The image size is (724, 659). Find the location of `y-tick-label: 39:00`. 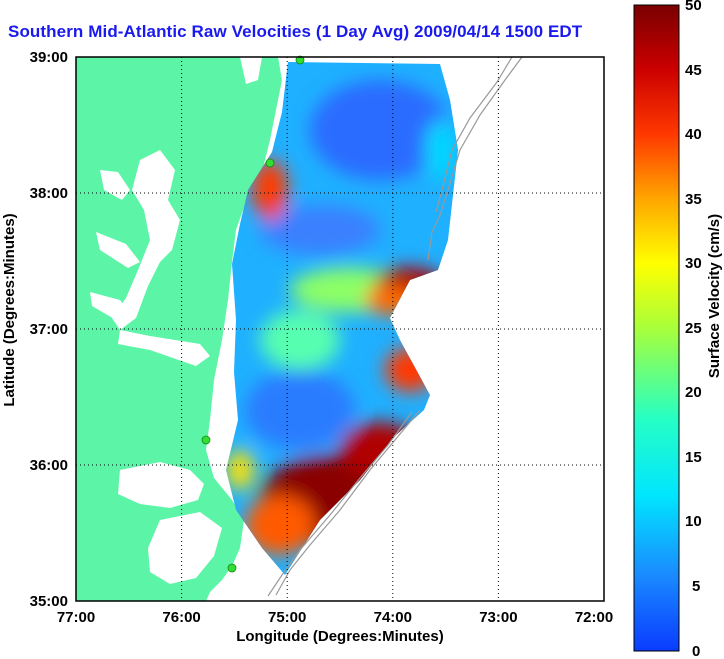

y-tick-label: 39:00 is located at coordinates (49, 57).